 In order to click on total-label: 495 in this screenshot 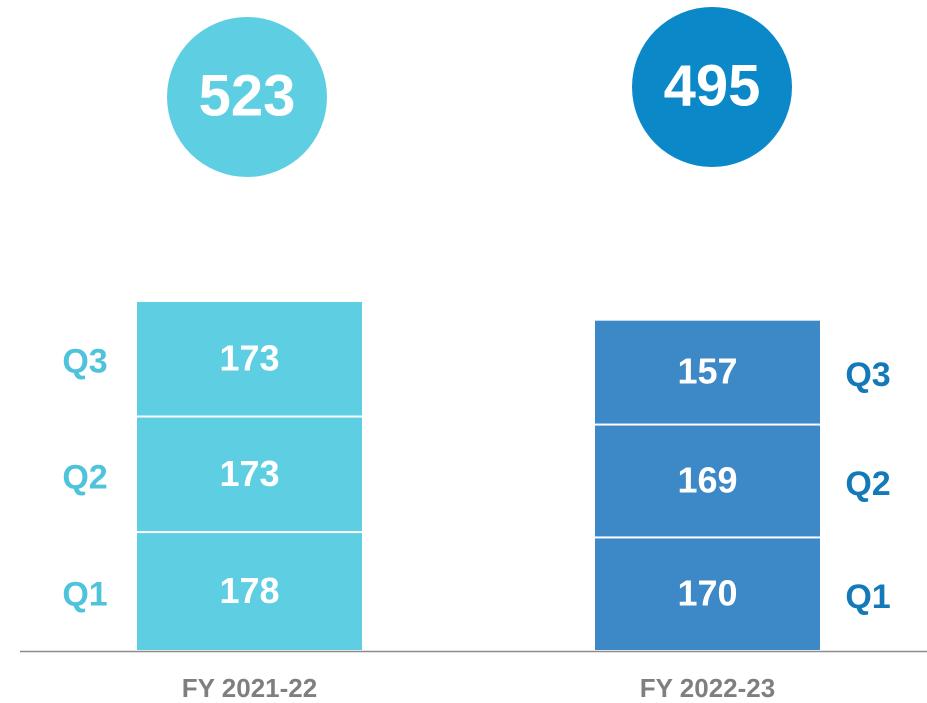, I will do `click(712, 85)`.